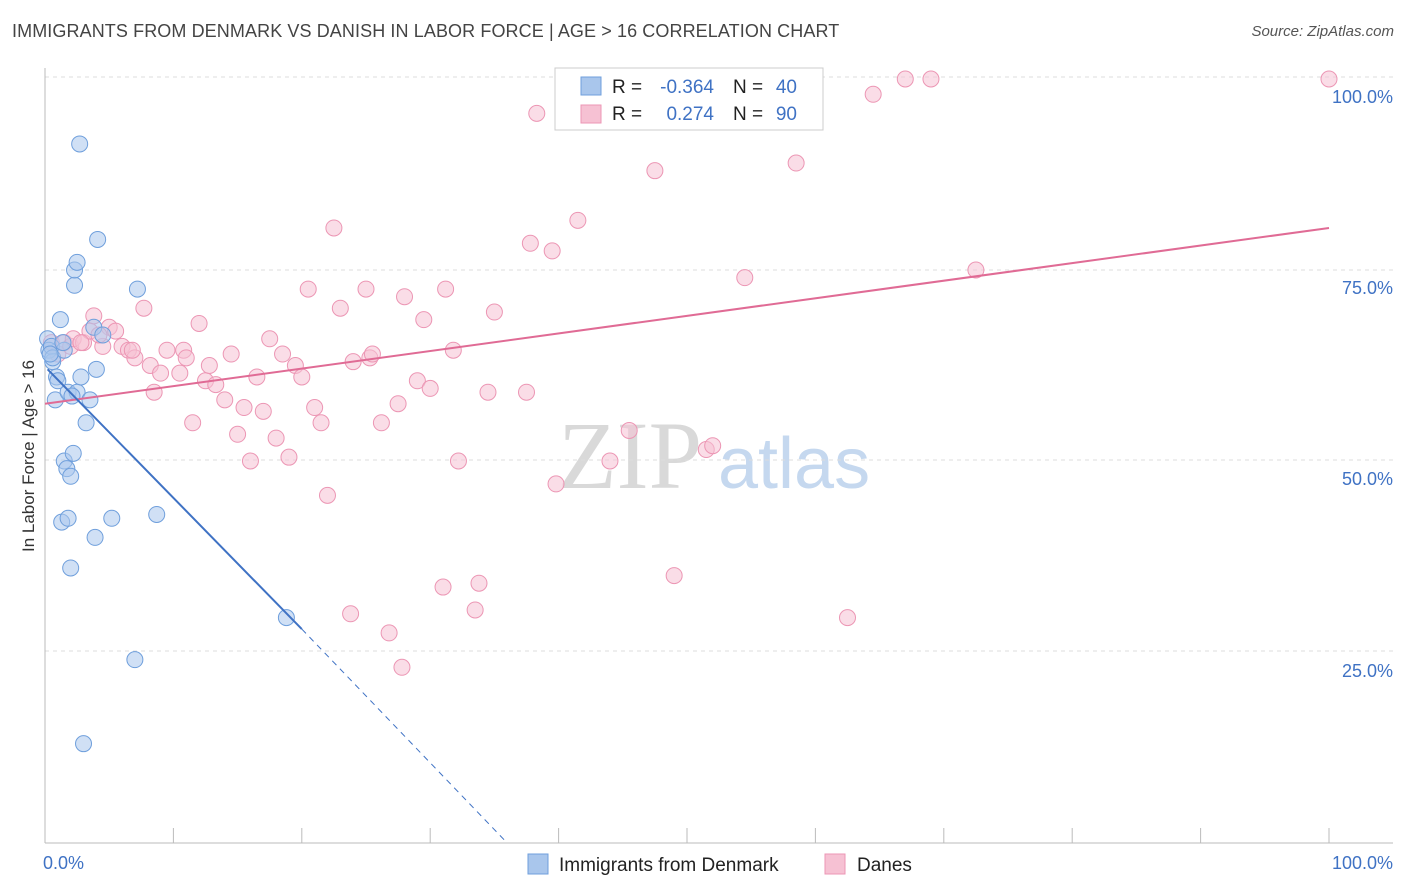 Image resolution: width=1406 pixels, height=892 pixels. What do you see at coordinates (28, 456) in the screenshot?
I see `y-axis-label: In Labor Force | Age > 16` at bounding box center [28, 456].